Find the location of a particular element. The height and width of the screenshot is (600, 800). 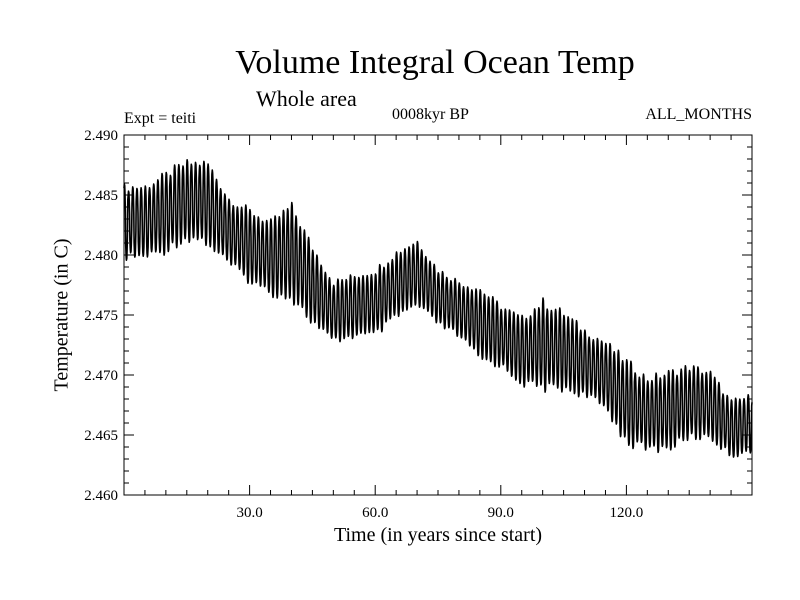

y-tick-label: 2.470 is located at coordinates (101, 376).